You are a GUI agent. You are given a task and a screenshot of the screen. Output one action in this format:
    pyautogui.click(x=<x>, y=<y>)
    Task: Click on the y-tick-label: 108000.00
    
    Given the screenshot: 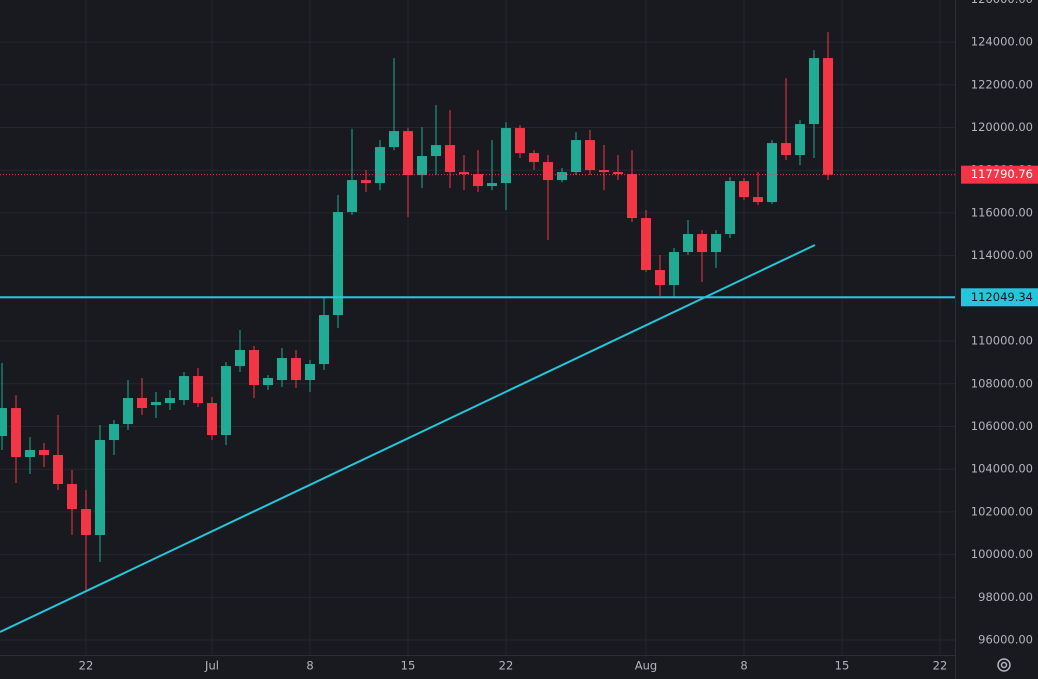 What is the action you would take?
    pyautogui.click(x=1002, y=383)
    